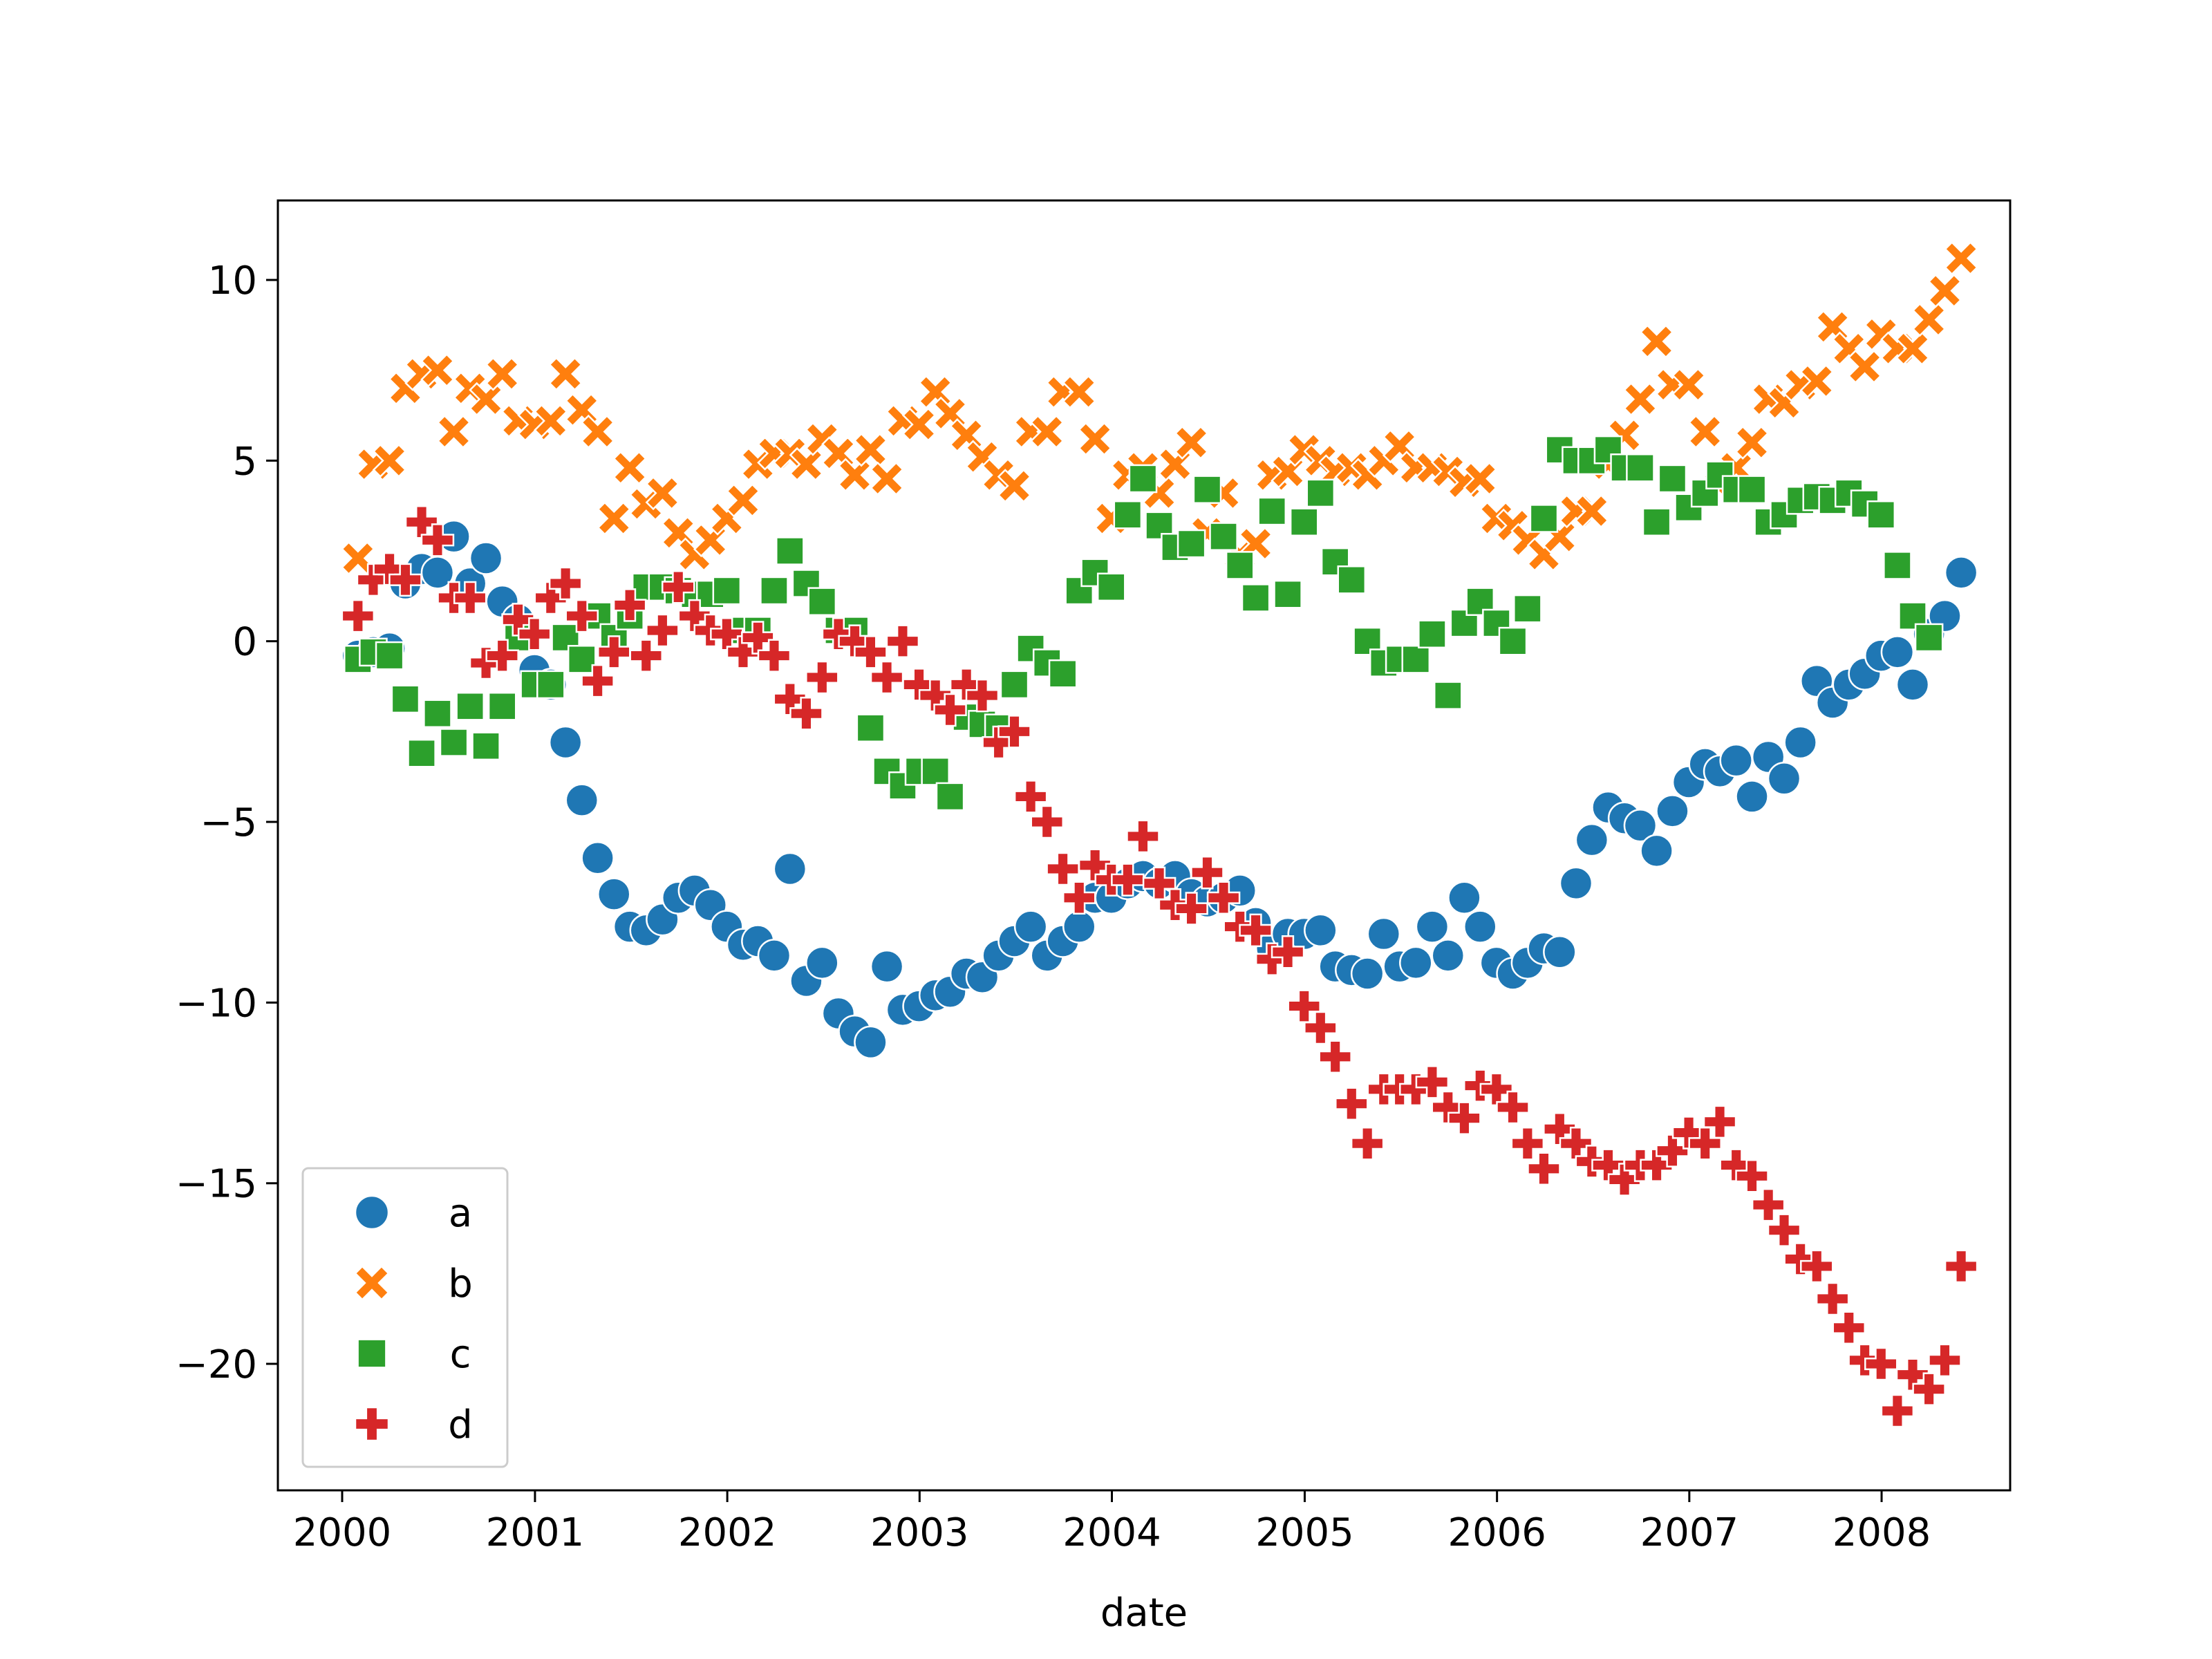 The image size is (2212, 1659). What do you see at coordinates (1882, 1532) in the screenshot?
I see `x-tick-label: 2008` at bounding box center [1882, 1532].